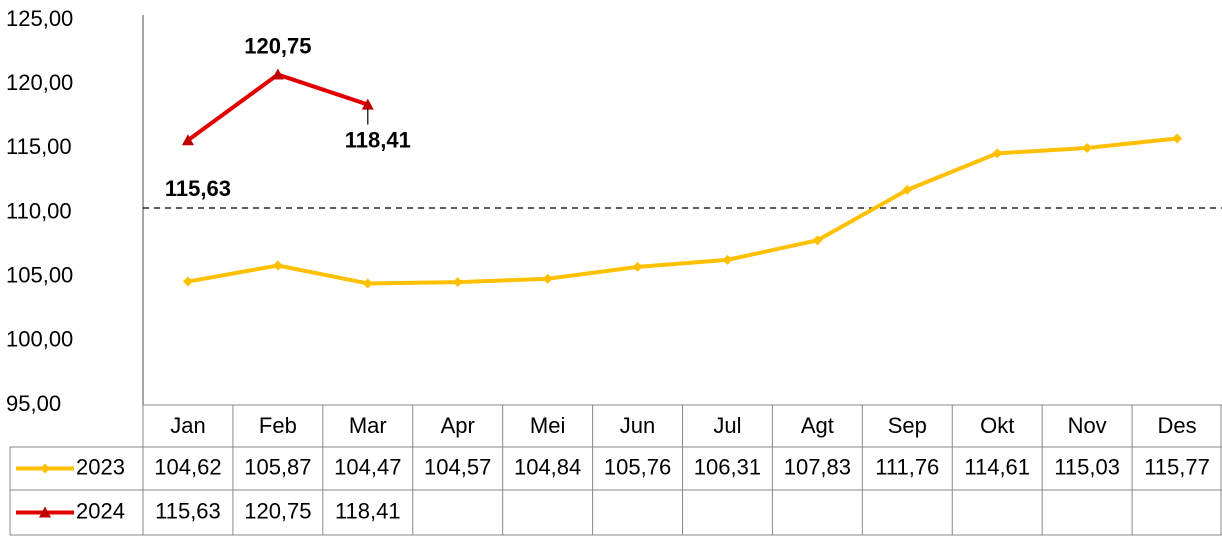 Image resolution: width=1222 pixels, height=543 pixels. I want to click on table-cell: 104,84, so click(547, 466).